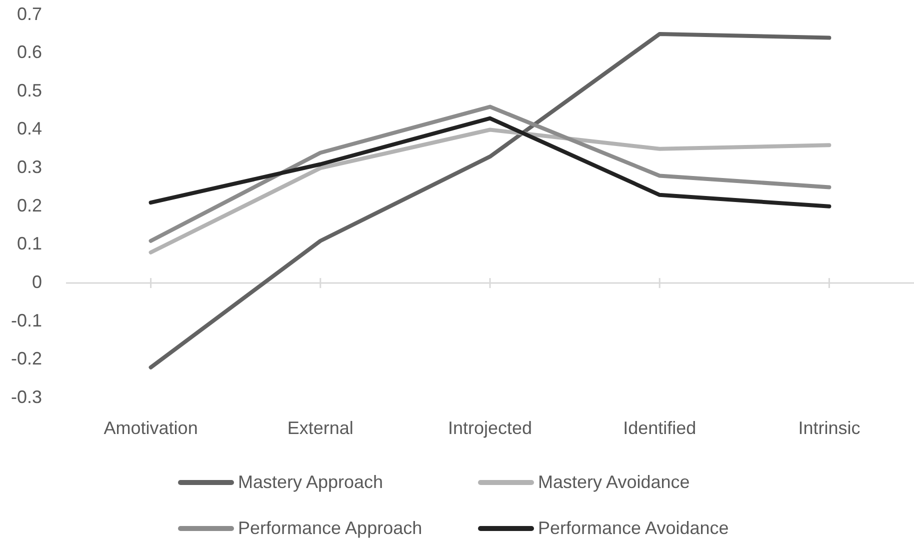 Image resolution: width=914 pixels, height=544 pixels. Describe the element at coordinates (320, 428) in the screenshot. I see `x-tick-label: External` at that location.